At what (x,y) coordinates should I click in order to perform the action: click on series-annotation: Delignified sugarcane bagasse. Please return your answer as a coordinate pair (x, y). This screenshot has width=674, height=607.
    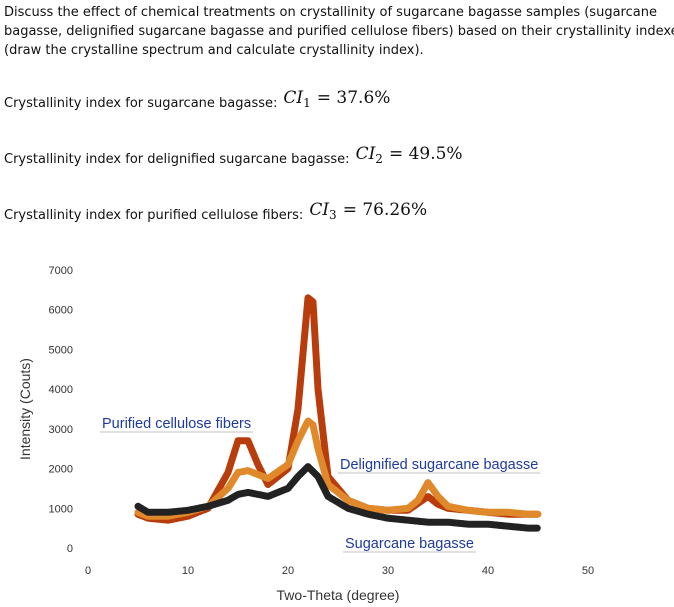
    Looking at the image, I should click on (439, 465).